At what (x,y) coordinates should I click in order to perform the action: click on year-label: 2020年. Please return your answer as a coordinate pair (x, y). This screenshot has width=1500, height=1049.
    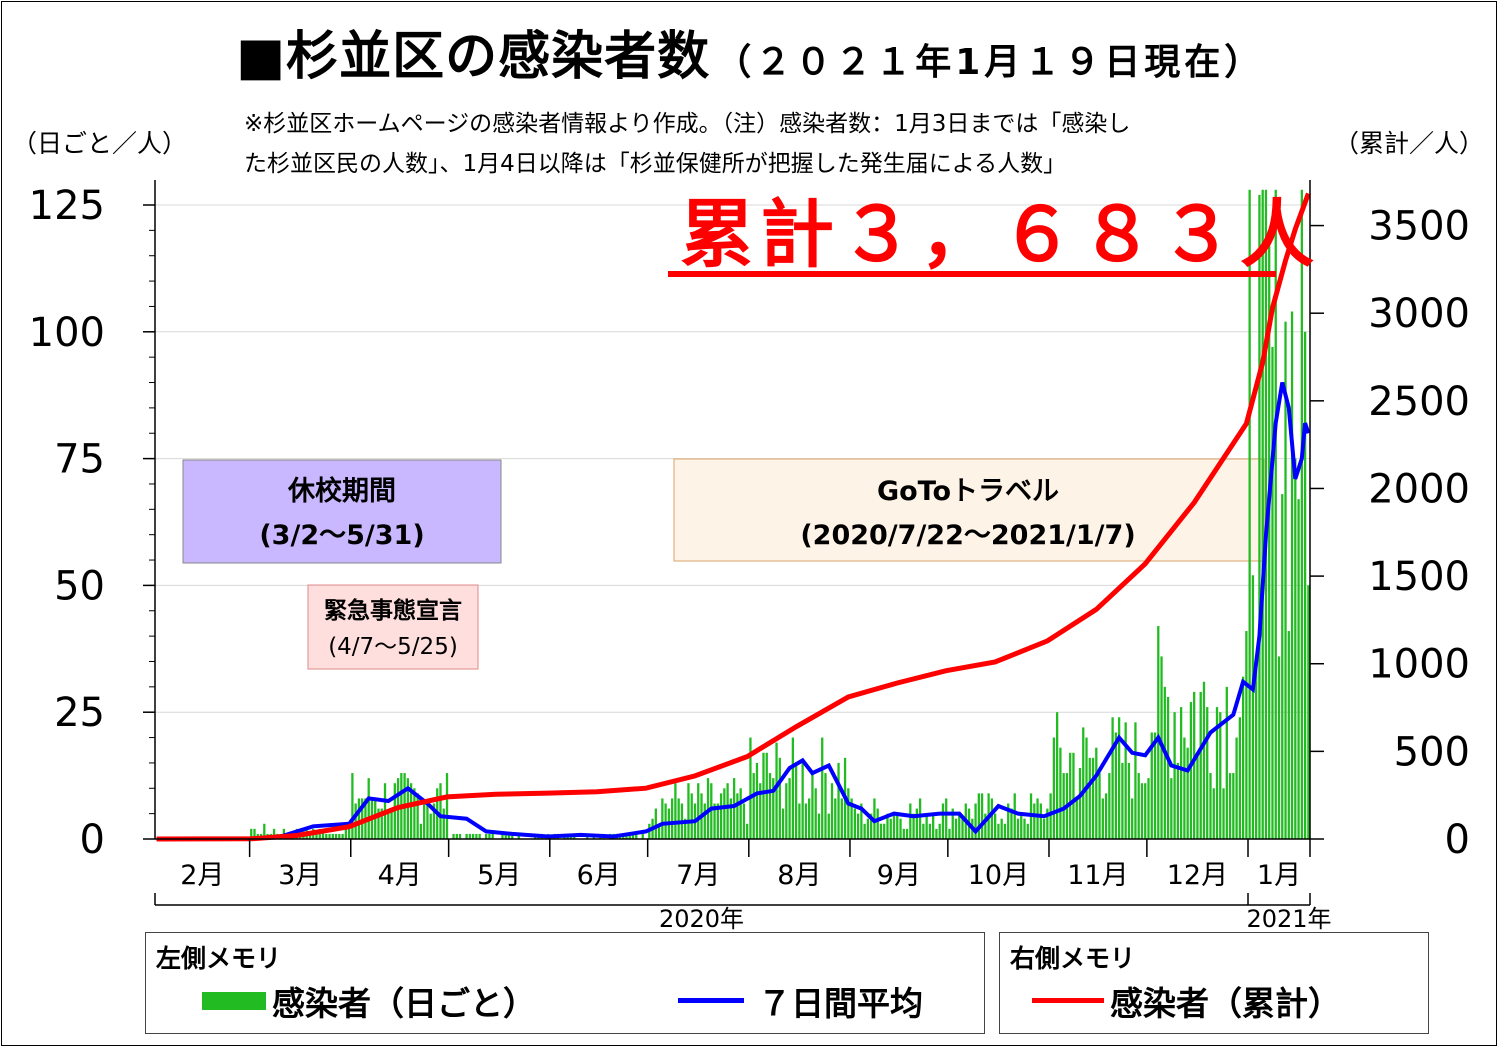
    Looking at the image, I should click on (701, 919).